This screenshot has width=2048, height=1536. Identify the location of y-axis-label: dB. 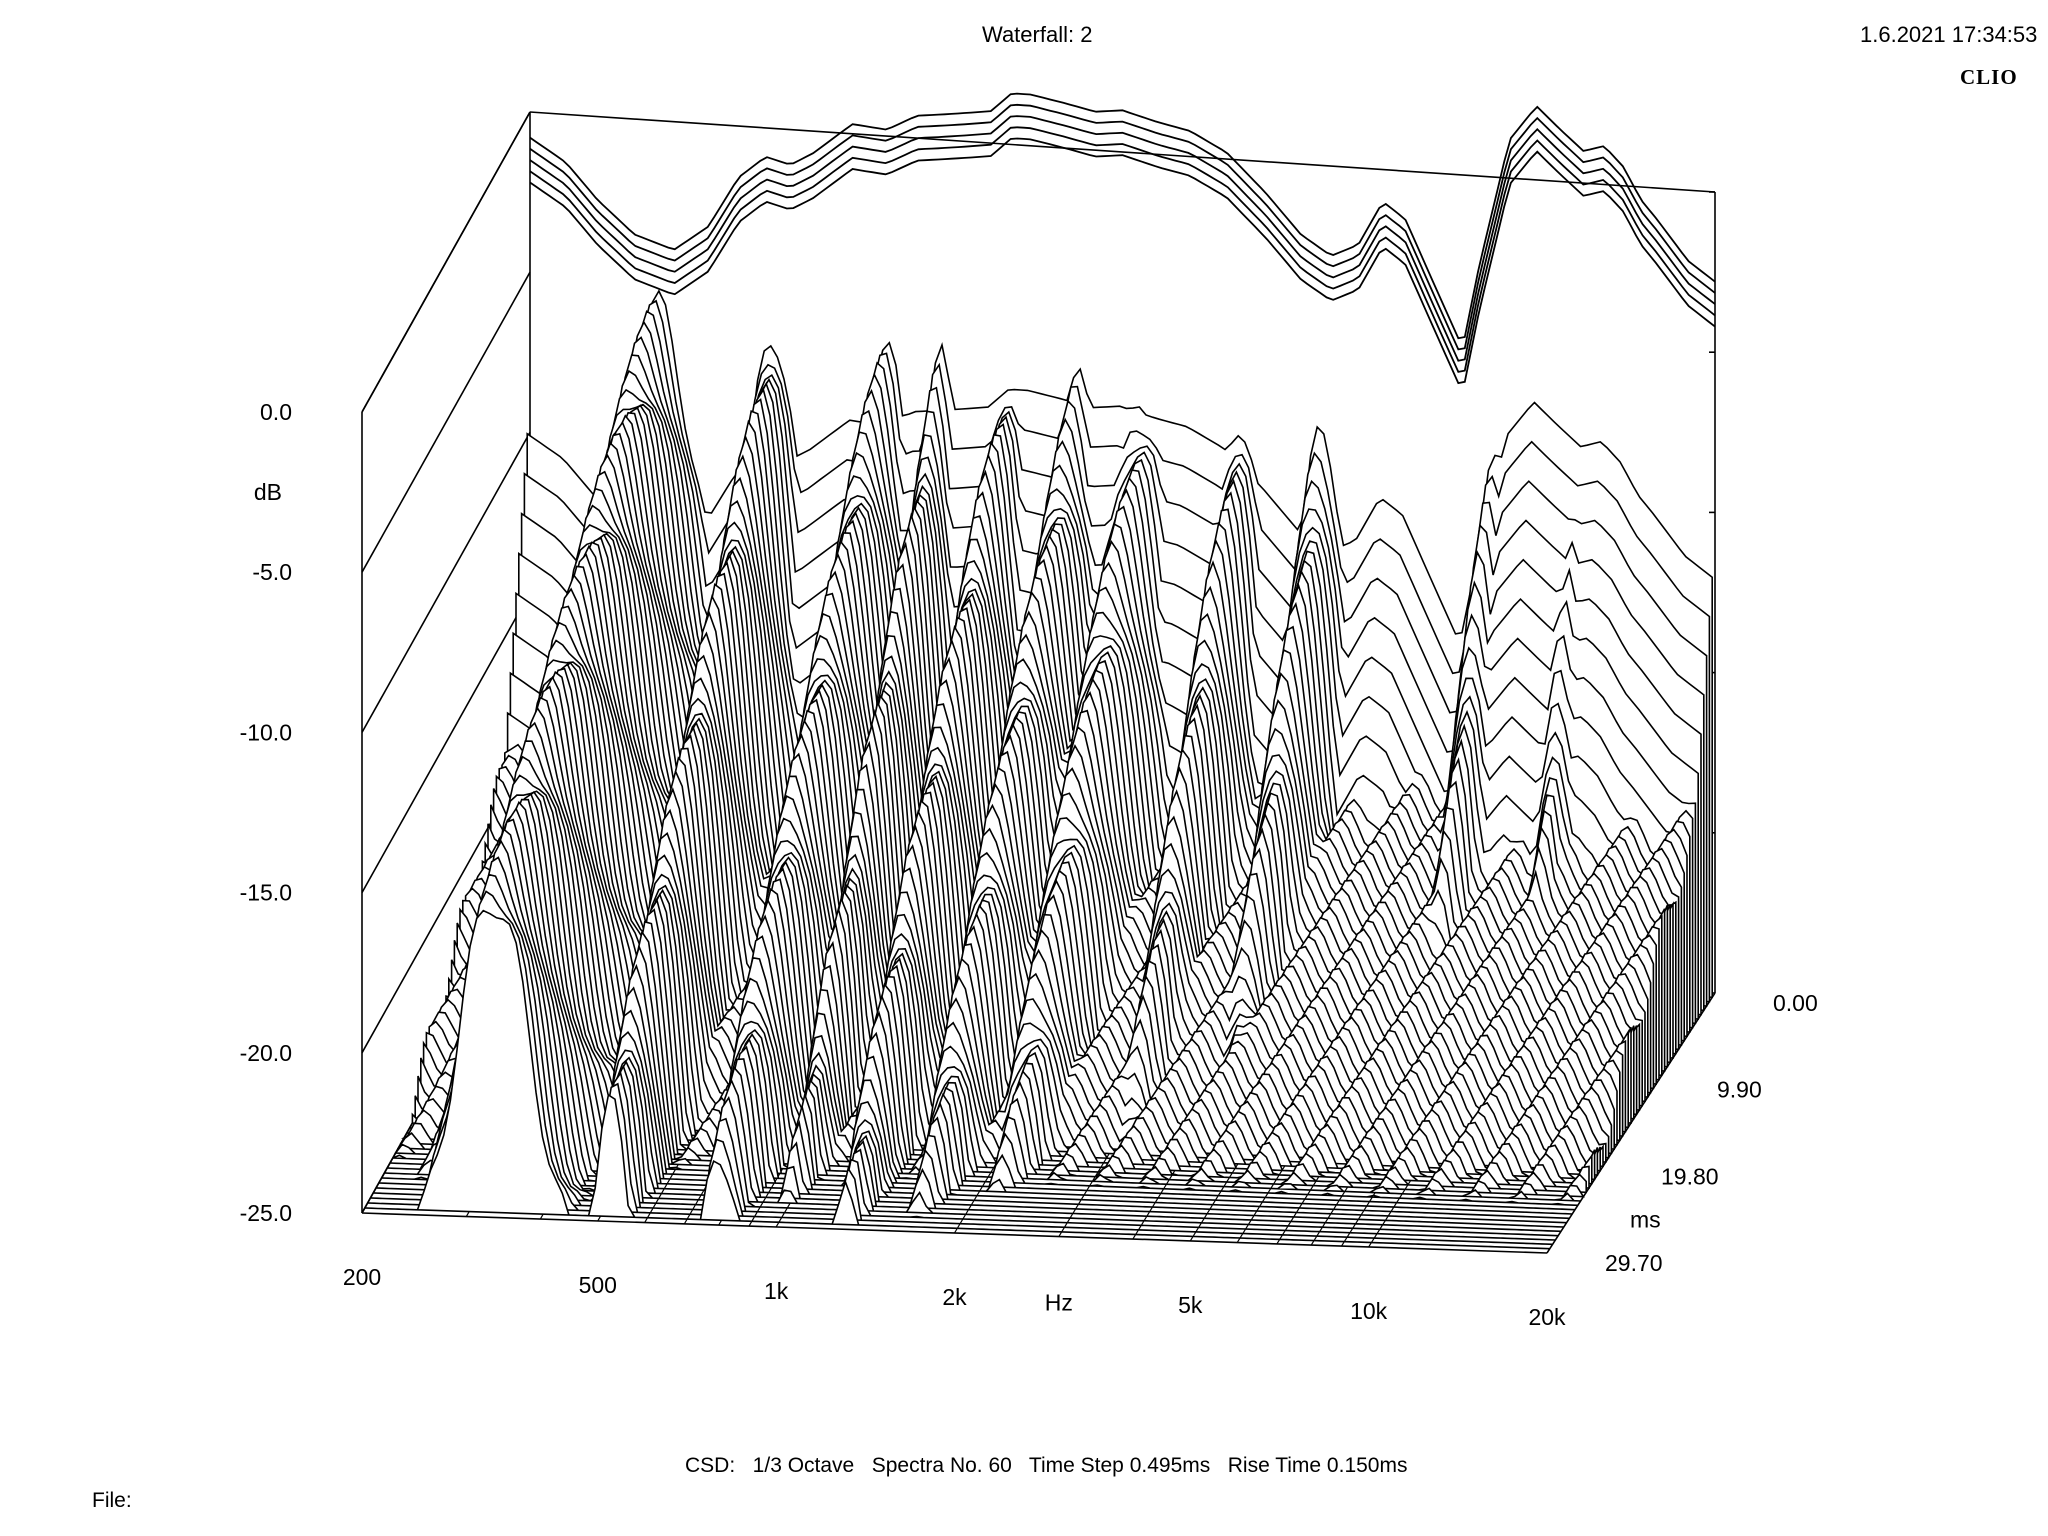
(268, 492).